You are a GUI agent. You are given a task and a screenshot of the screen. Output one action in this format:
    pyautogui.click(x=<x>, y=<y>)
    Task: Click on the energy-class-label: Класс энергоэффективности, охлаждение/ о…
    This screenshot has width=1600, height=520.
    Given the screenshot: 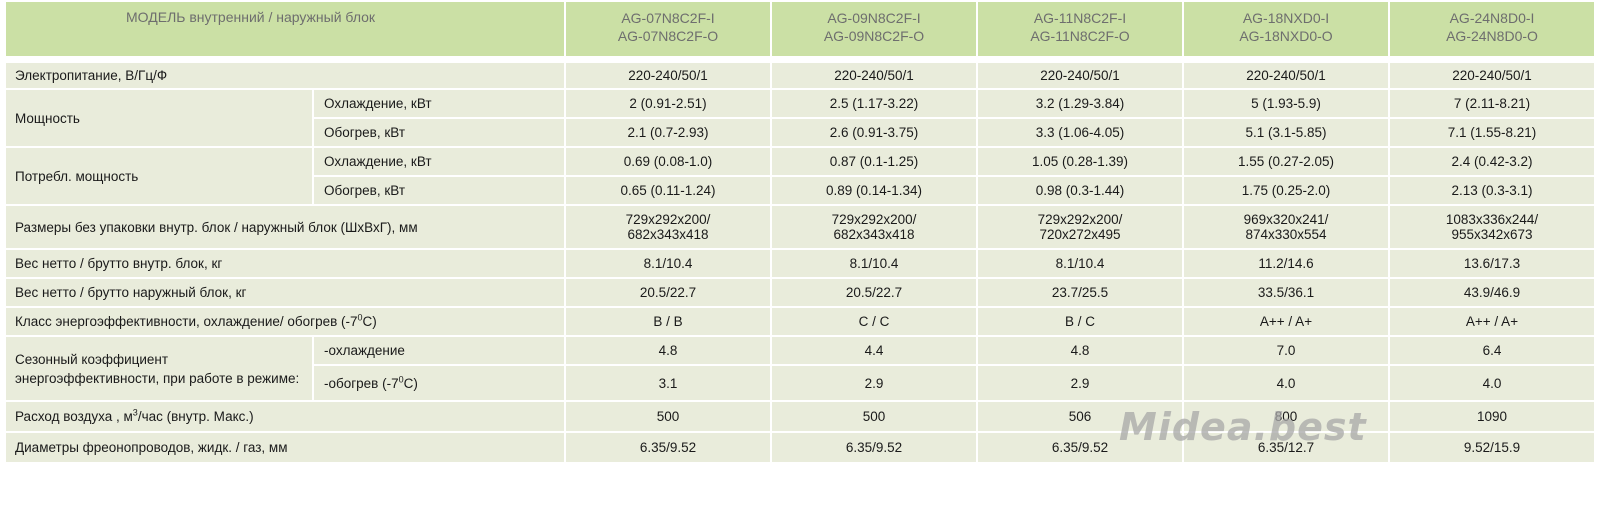 What is the action you would take?
    pyautogui.click(x=286, y=322)
    